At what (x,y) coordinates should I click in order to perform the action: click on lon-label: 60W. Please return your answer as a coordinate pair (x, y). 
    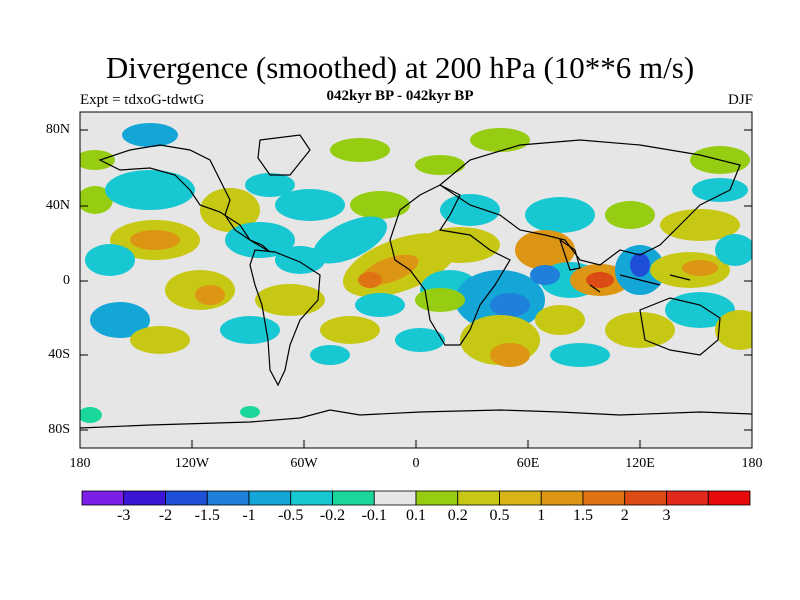
    Looking at the image, I should click on (304, 463).